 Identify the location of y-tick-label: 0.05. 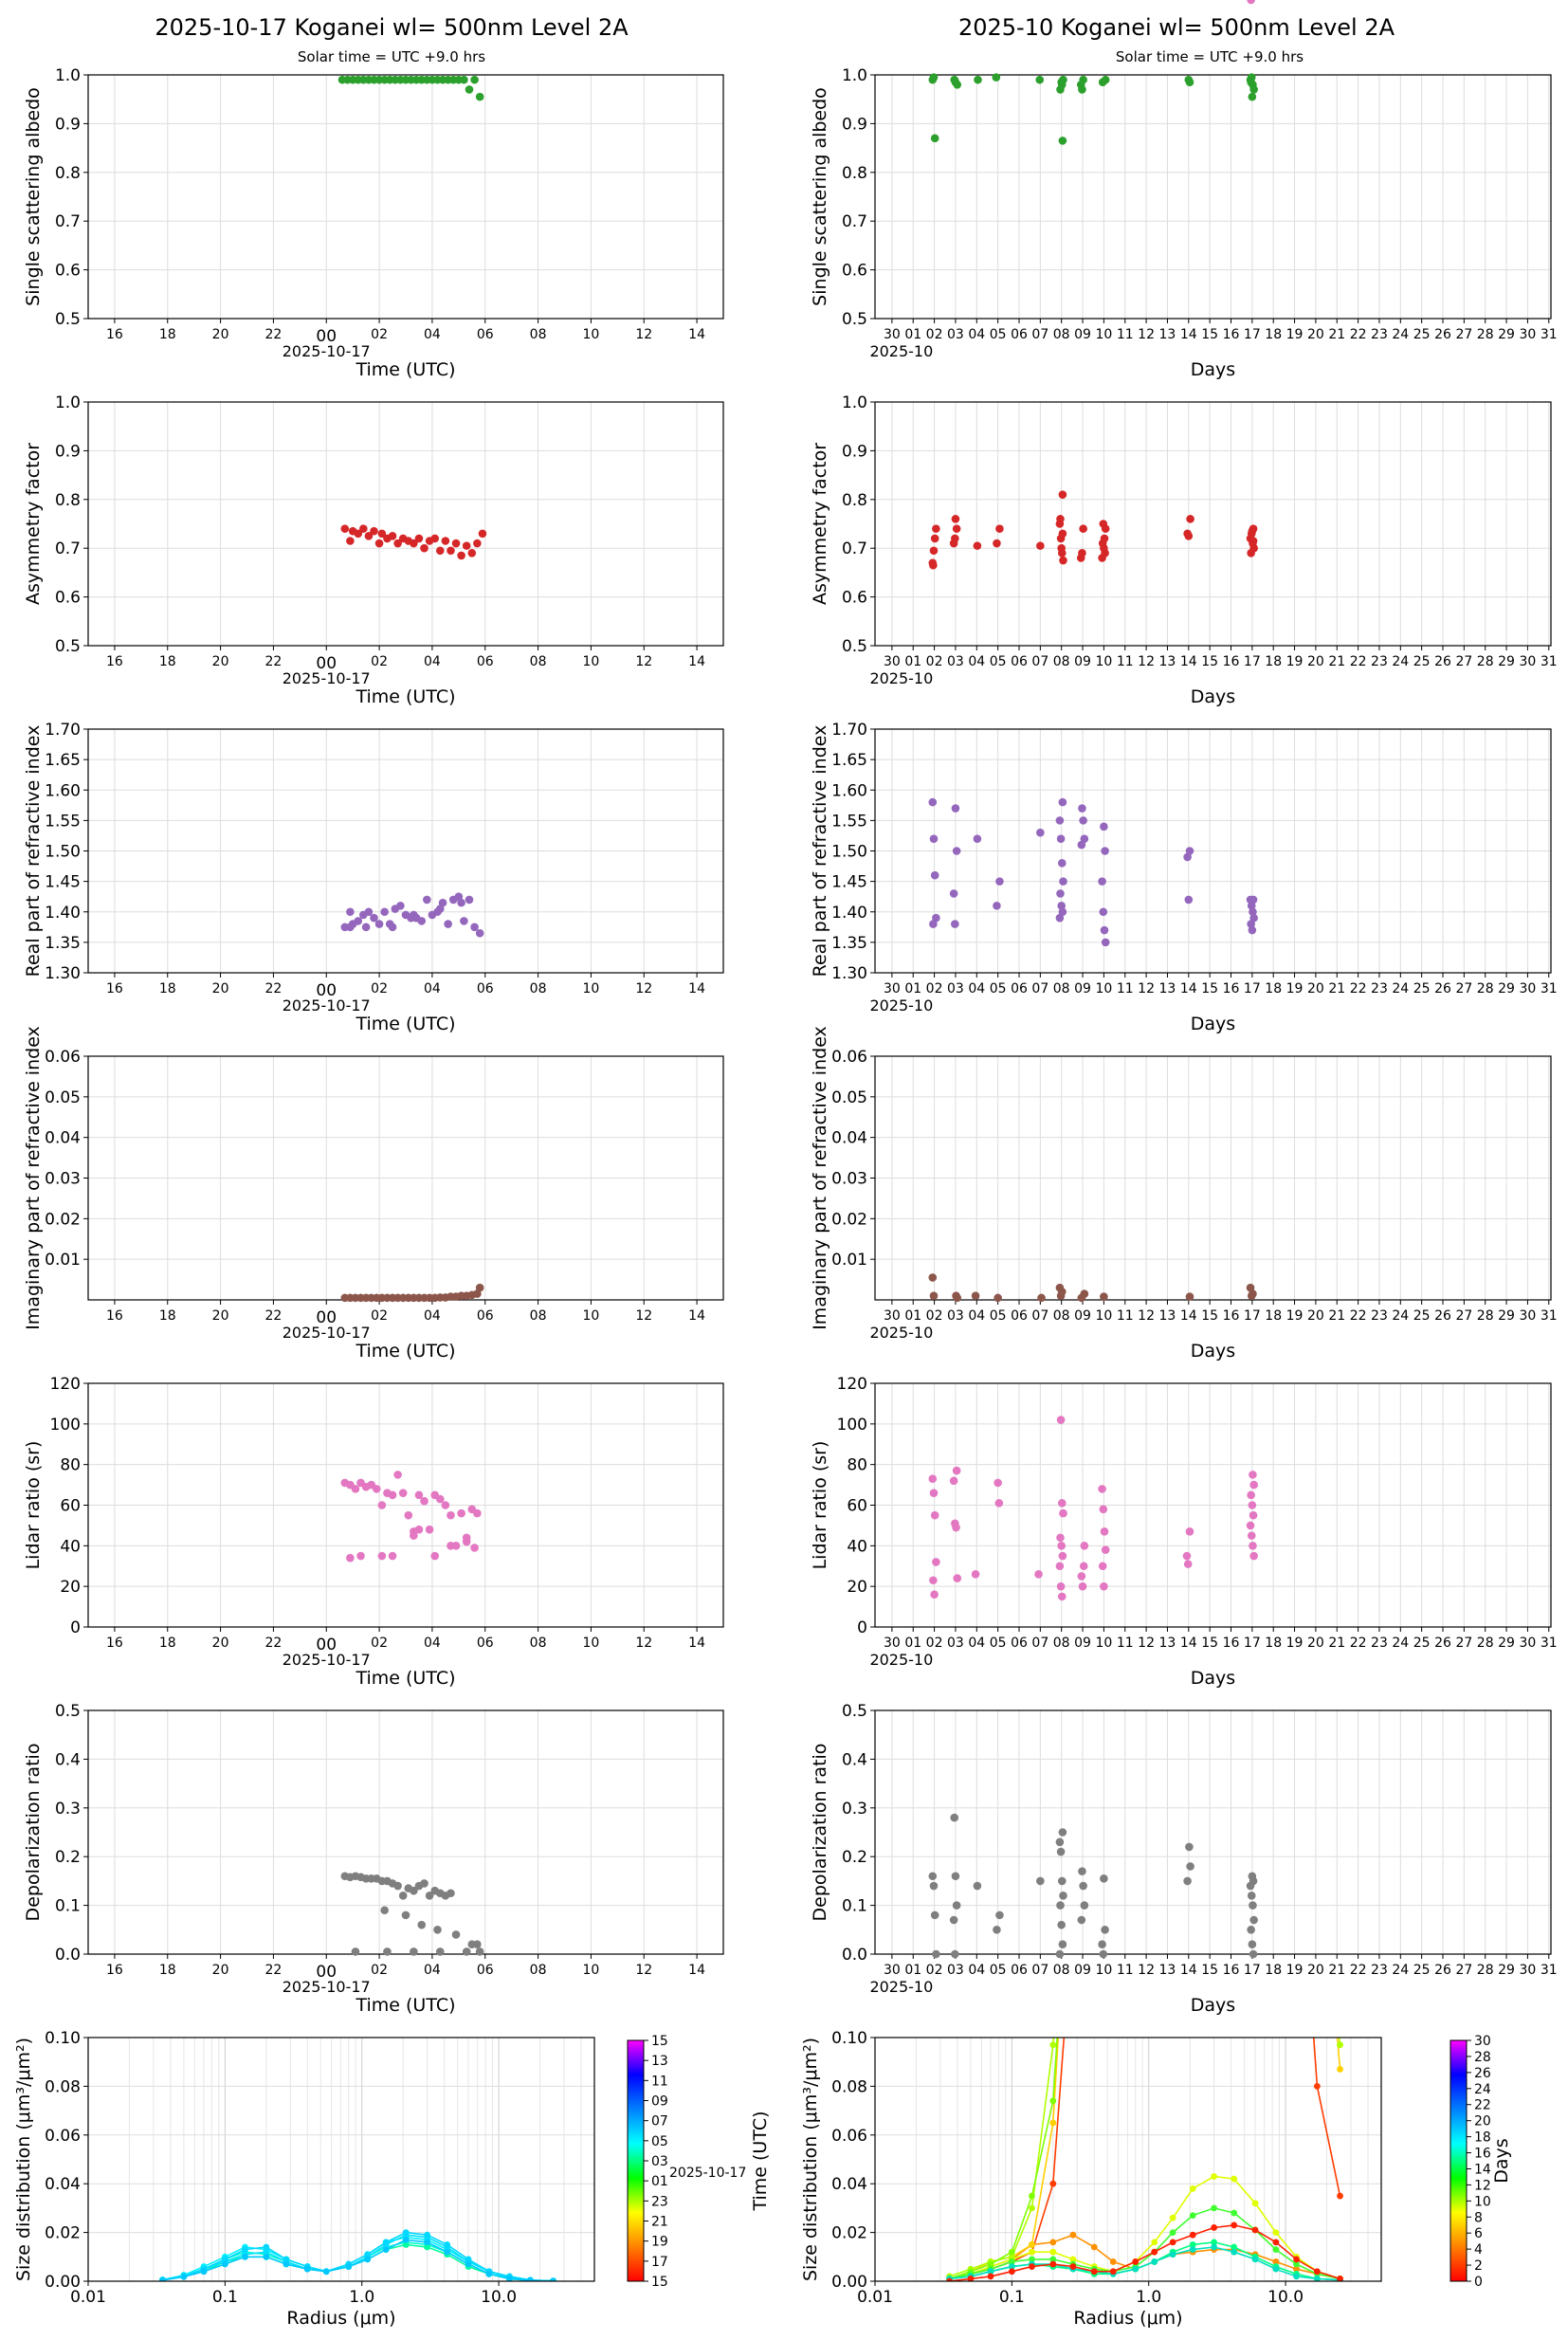
(63, 1097).